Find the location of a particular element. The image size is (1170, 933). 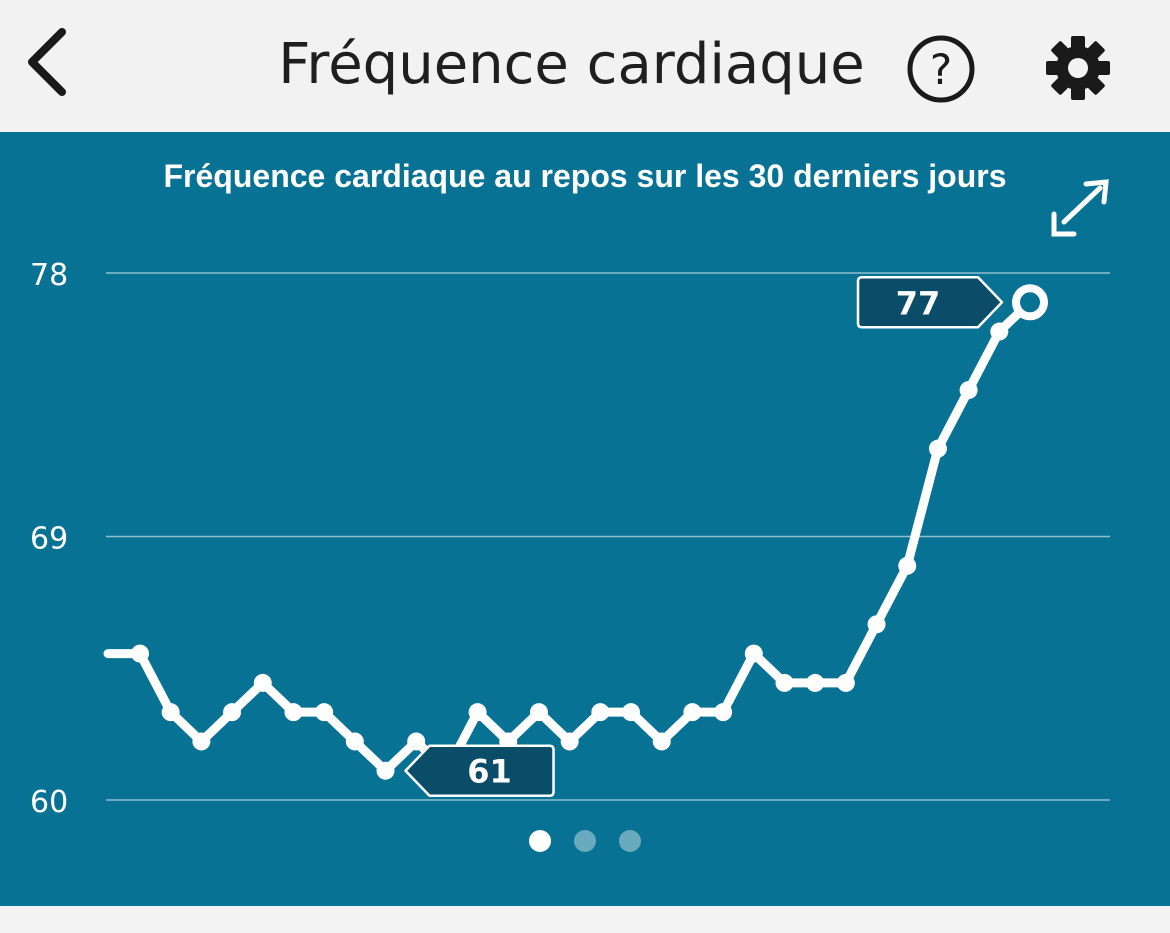

y-tick-label: 78 is located at coordinates (49, 275).